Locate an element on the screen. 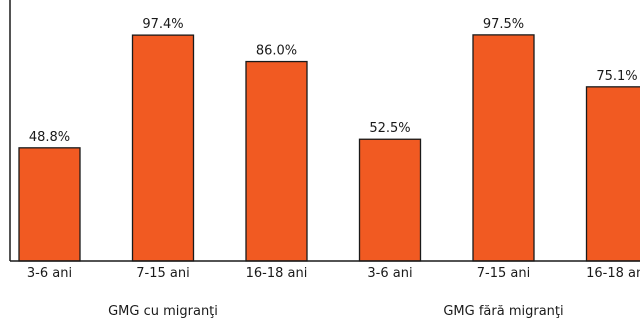 This screenshot has height=327, width=640. category-label-g0-0: 3-6 ani is located at coordinates (49, 273).